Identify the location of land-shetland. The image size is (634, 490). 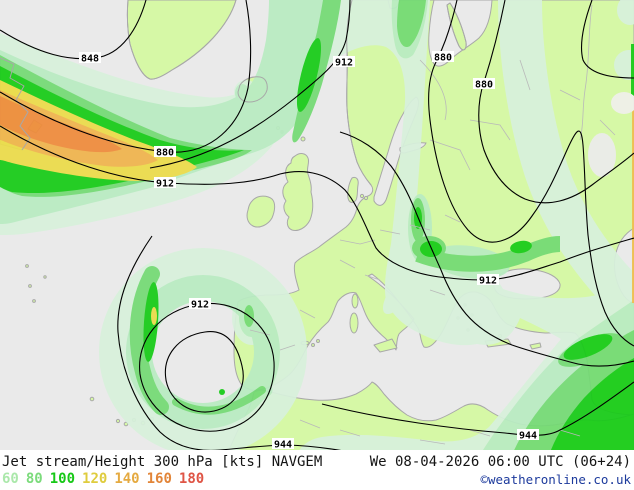
(303, 139).